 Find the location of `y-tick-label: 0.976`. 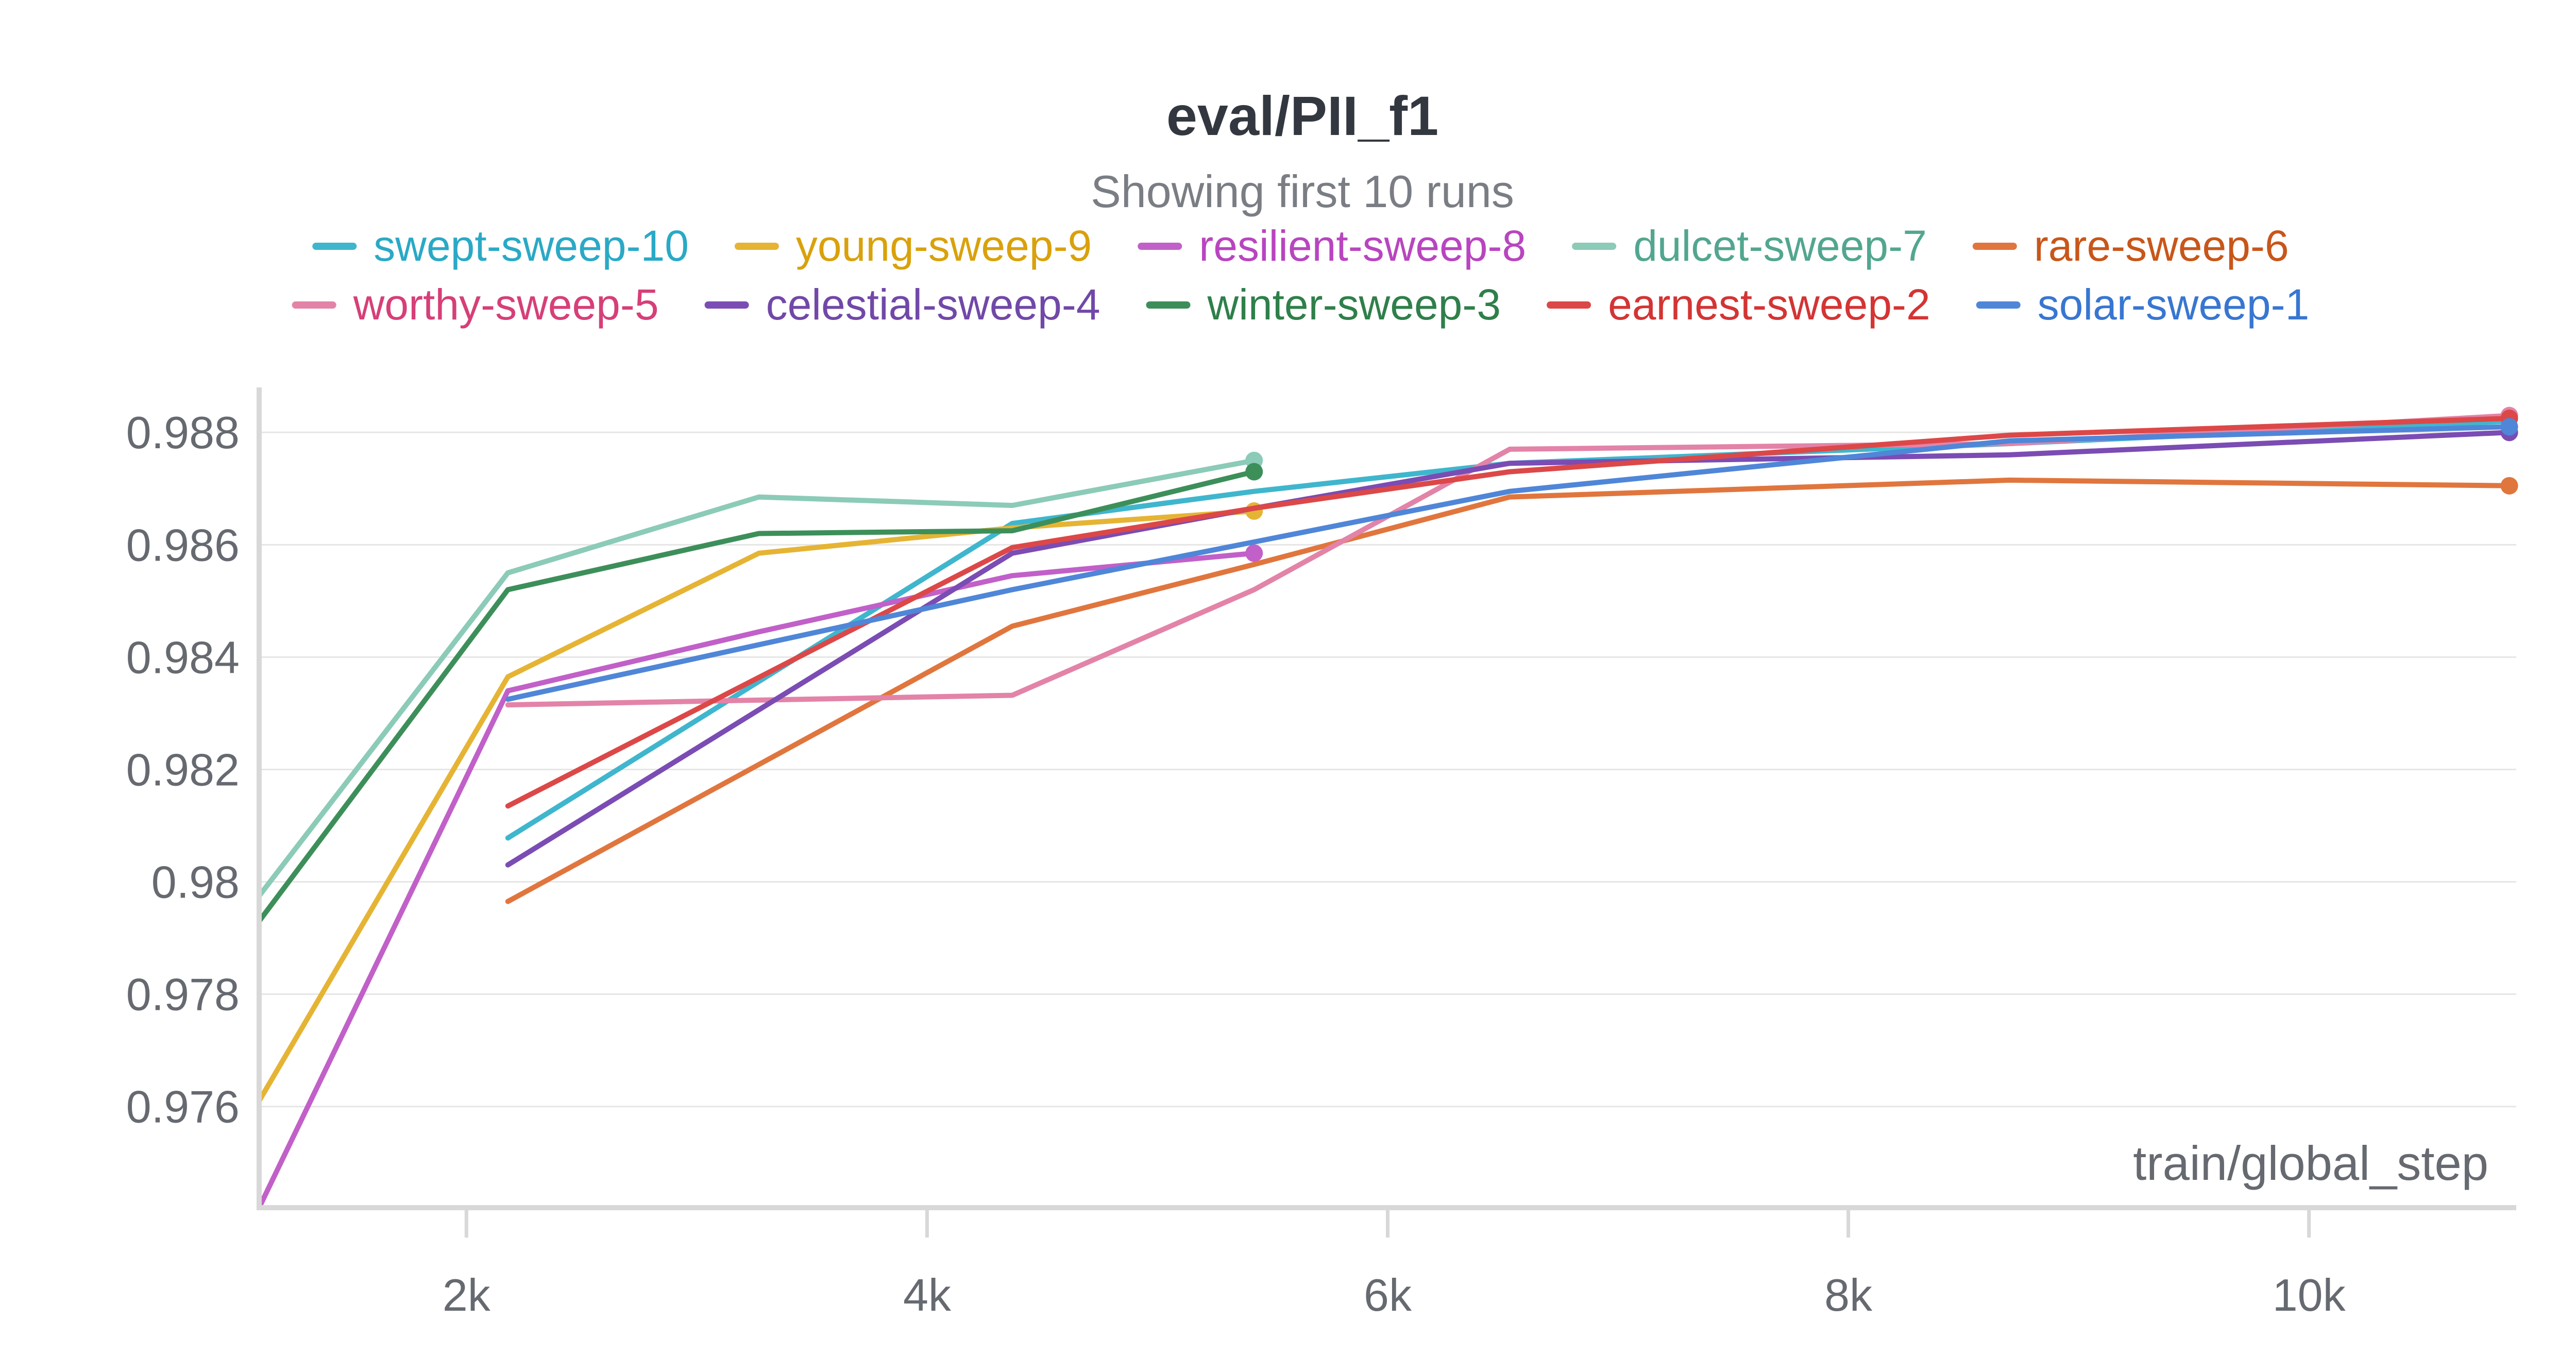

y-tick-label: 0.976 is located at coordinates (183, 1106).